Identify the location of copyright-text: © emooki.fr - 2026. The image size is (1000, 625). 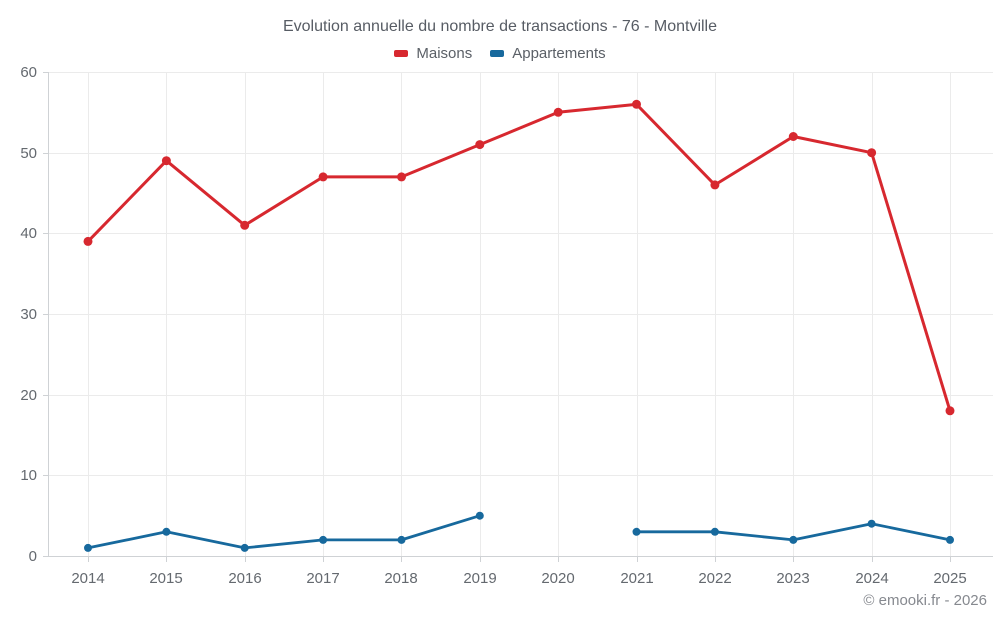
(925, 600).